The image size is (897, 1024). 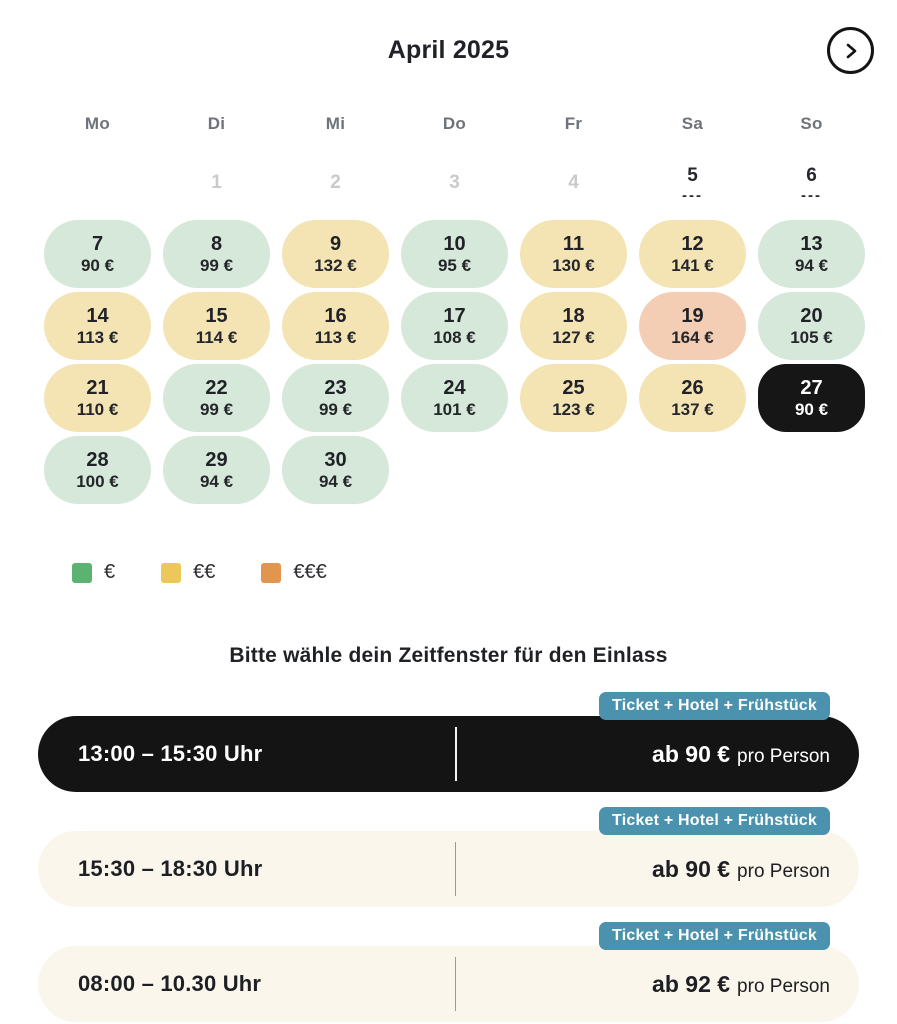 What do you see at coordinates (573, 123) in the screenshot?
I see `weekday-label: Fr` at bounding box center [573, 123].